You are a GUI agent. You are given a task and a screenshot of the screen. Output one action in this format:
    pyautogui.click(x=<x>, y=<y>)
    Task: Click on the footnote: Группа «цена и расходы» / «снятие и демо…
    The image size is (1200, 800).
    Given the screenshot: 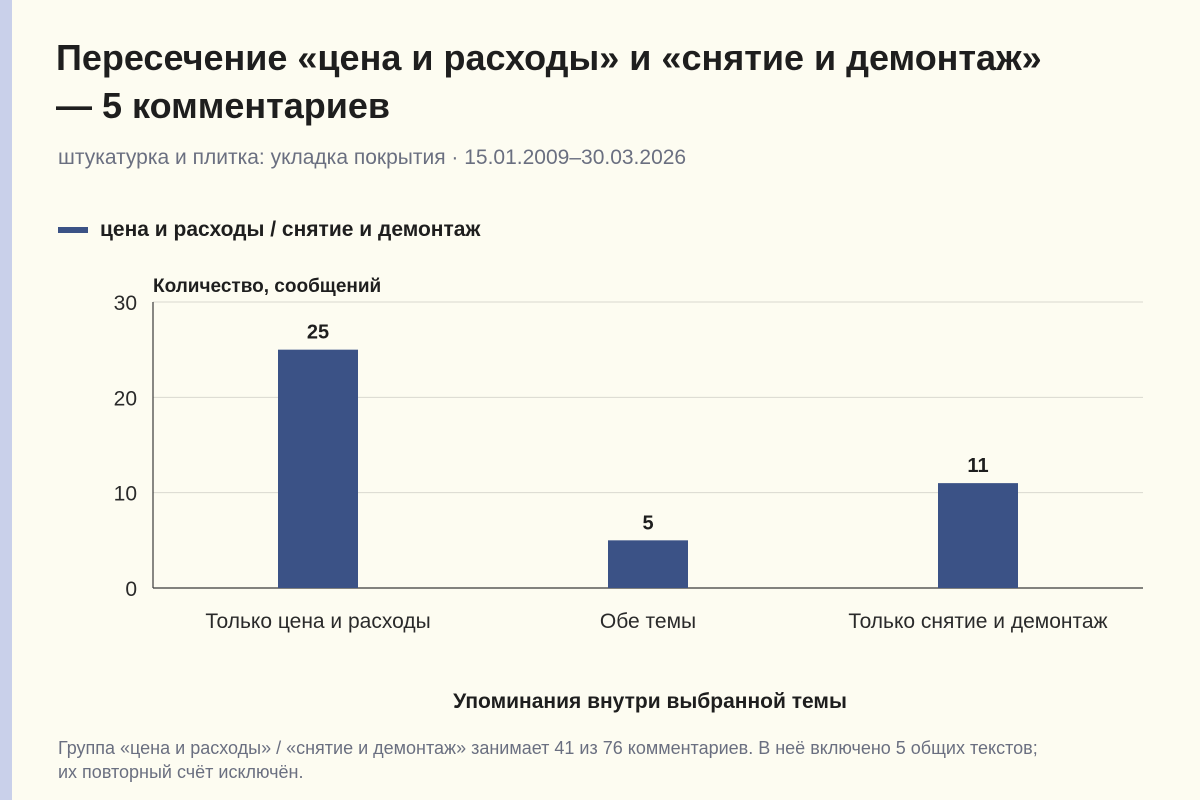 What is the action you would take?
    pyautogui.click(x=548, y=760)
    